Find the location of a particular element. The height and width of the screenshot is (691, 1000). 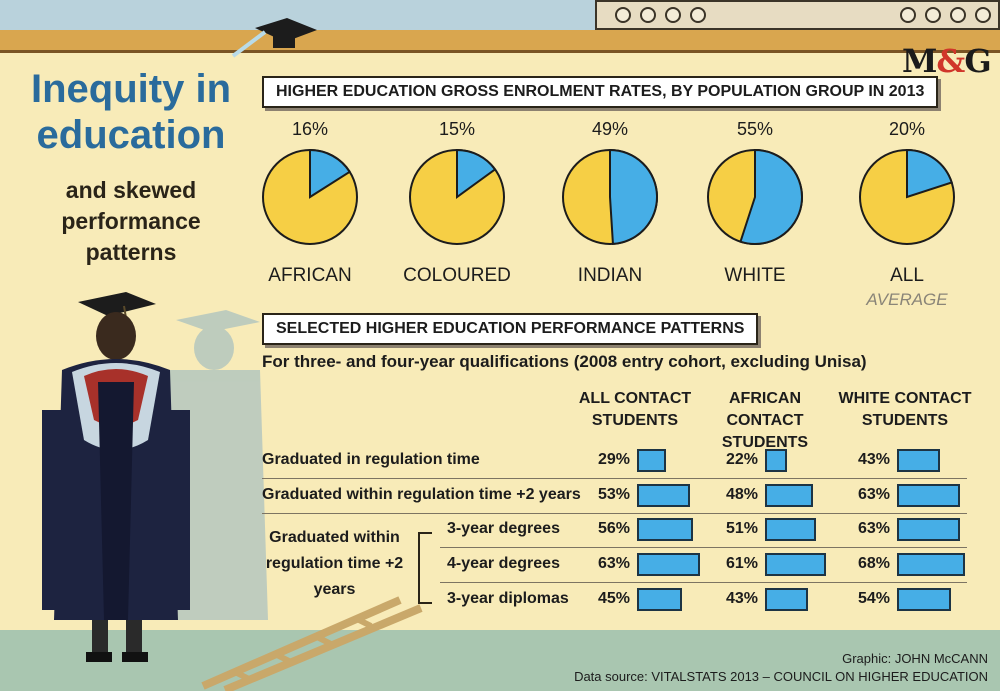

title-line-2: education is located at coordinates (131, 135).